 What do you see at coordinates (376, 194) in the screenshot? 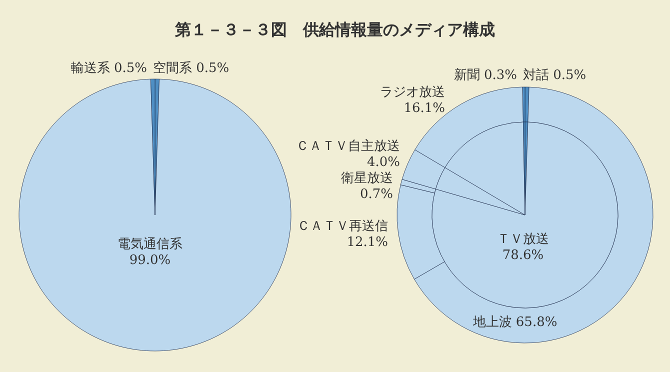
I see `data-label: 0.7%` at bounding box center [376, 194].